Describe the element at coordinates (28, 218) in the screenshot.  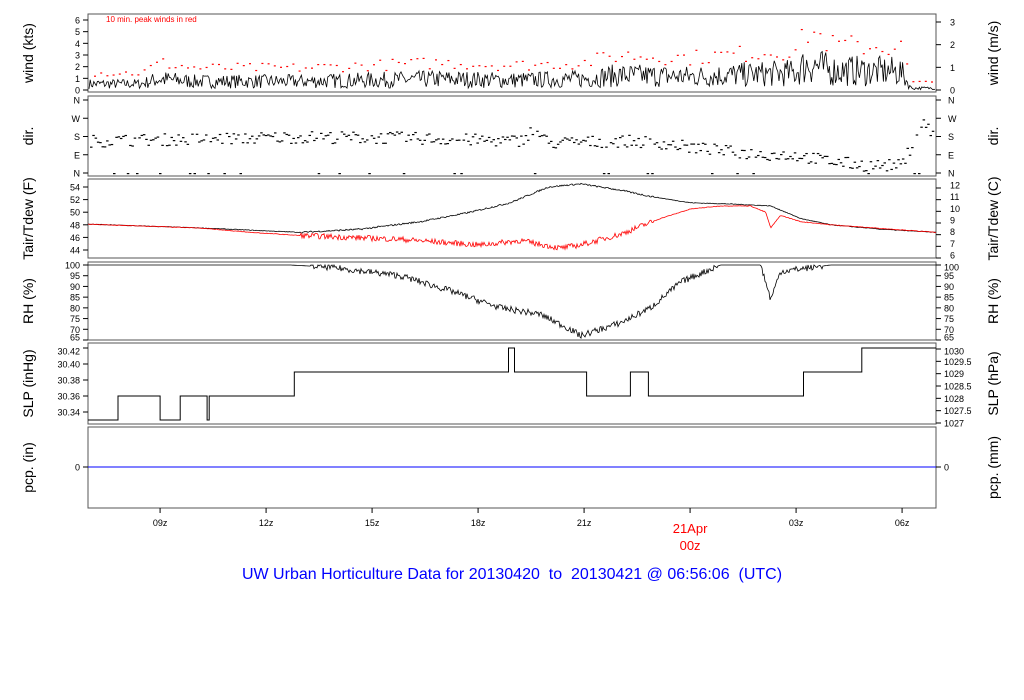
I see `temp-ylabel-left: Tair/Tdew (F)` at that location.